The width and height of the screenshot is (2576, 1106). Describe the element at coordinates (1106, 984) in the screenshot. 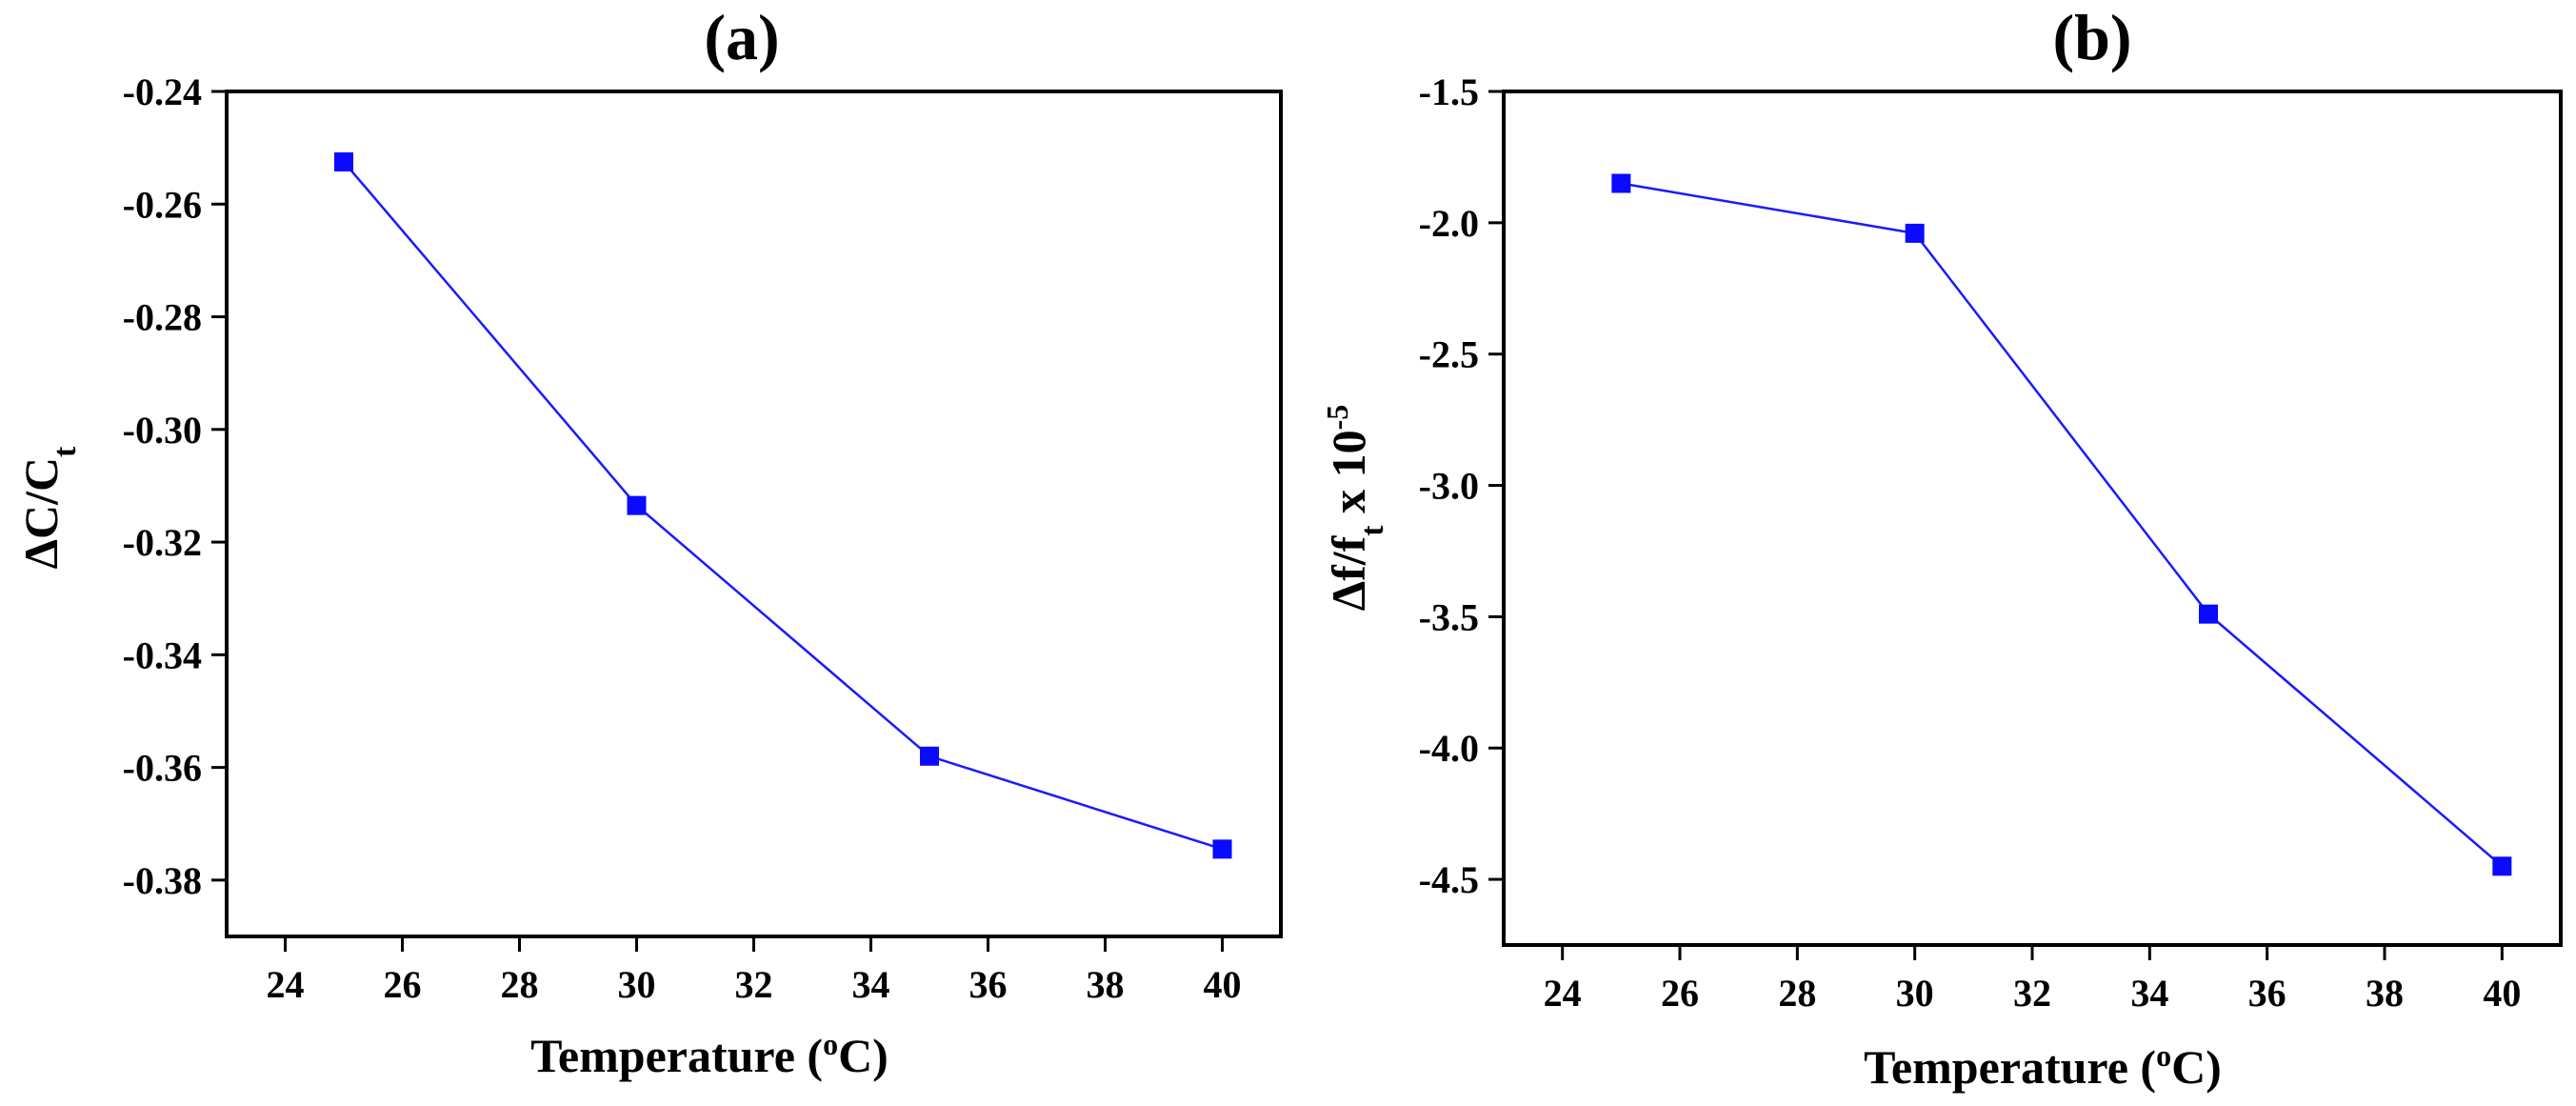

I see `chart-a-xtick-label: 38` at that location.